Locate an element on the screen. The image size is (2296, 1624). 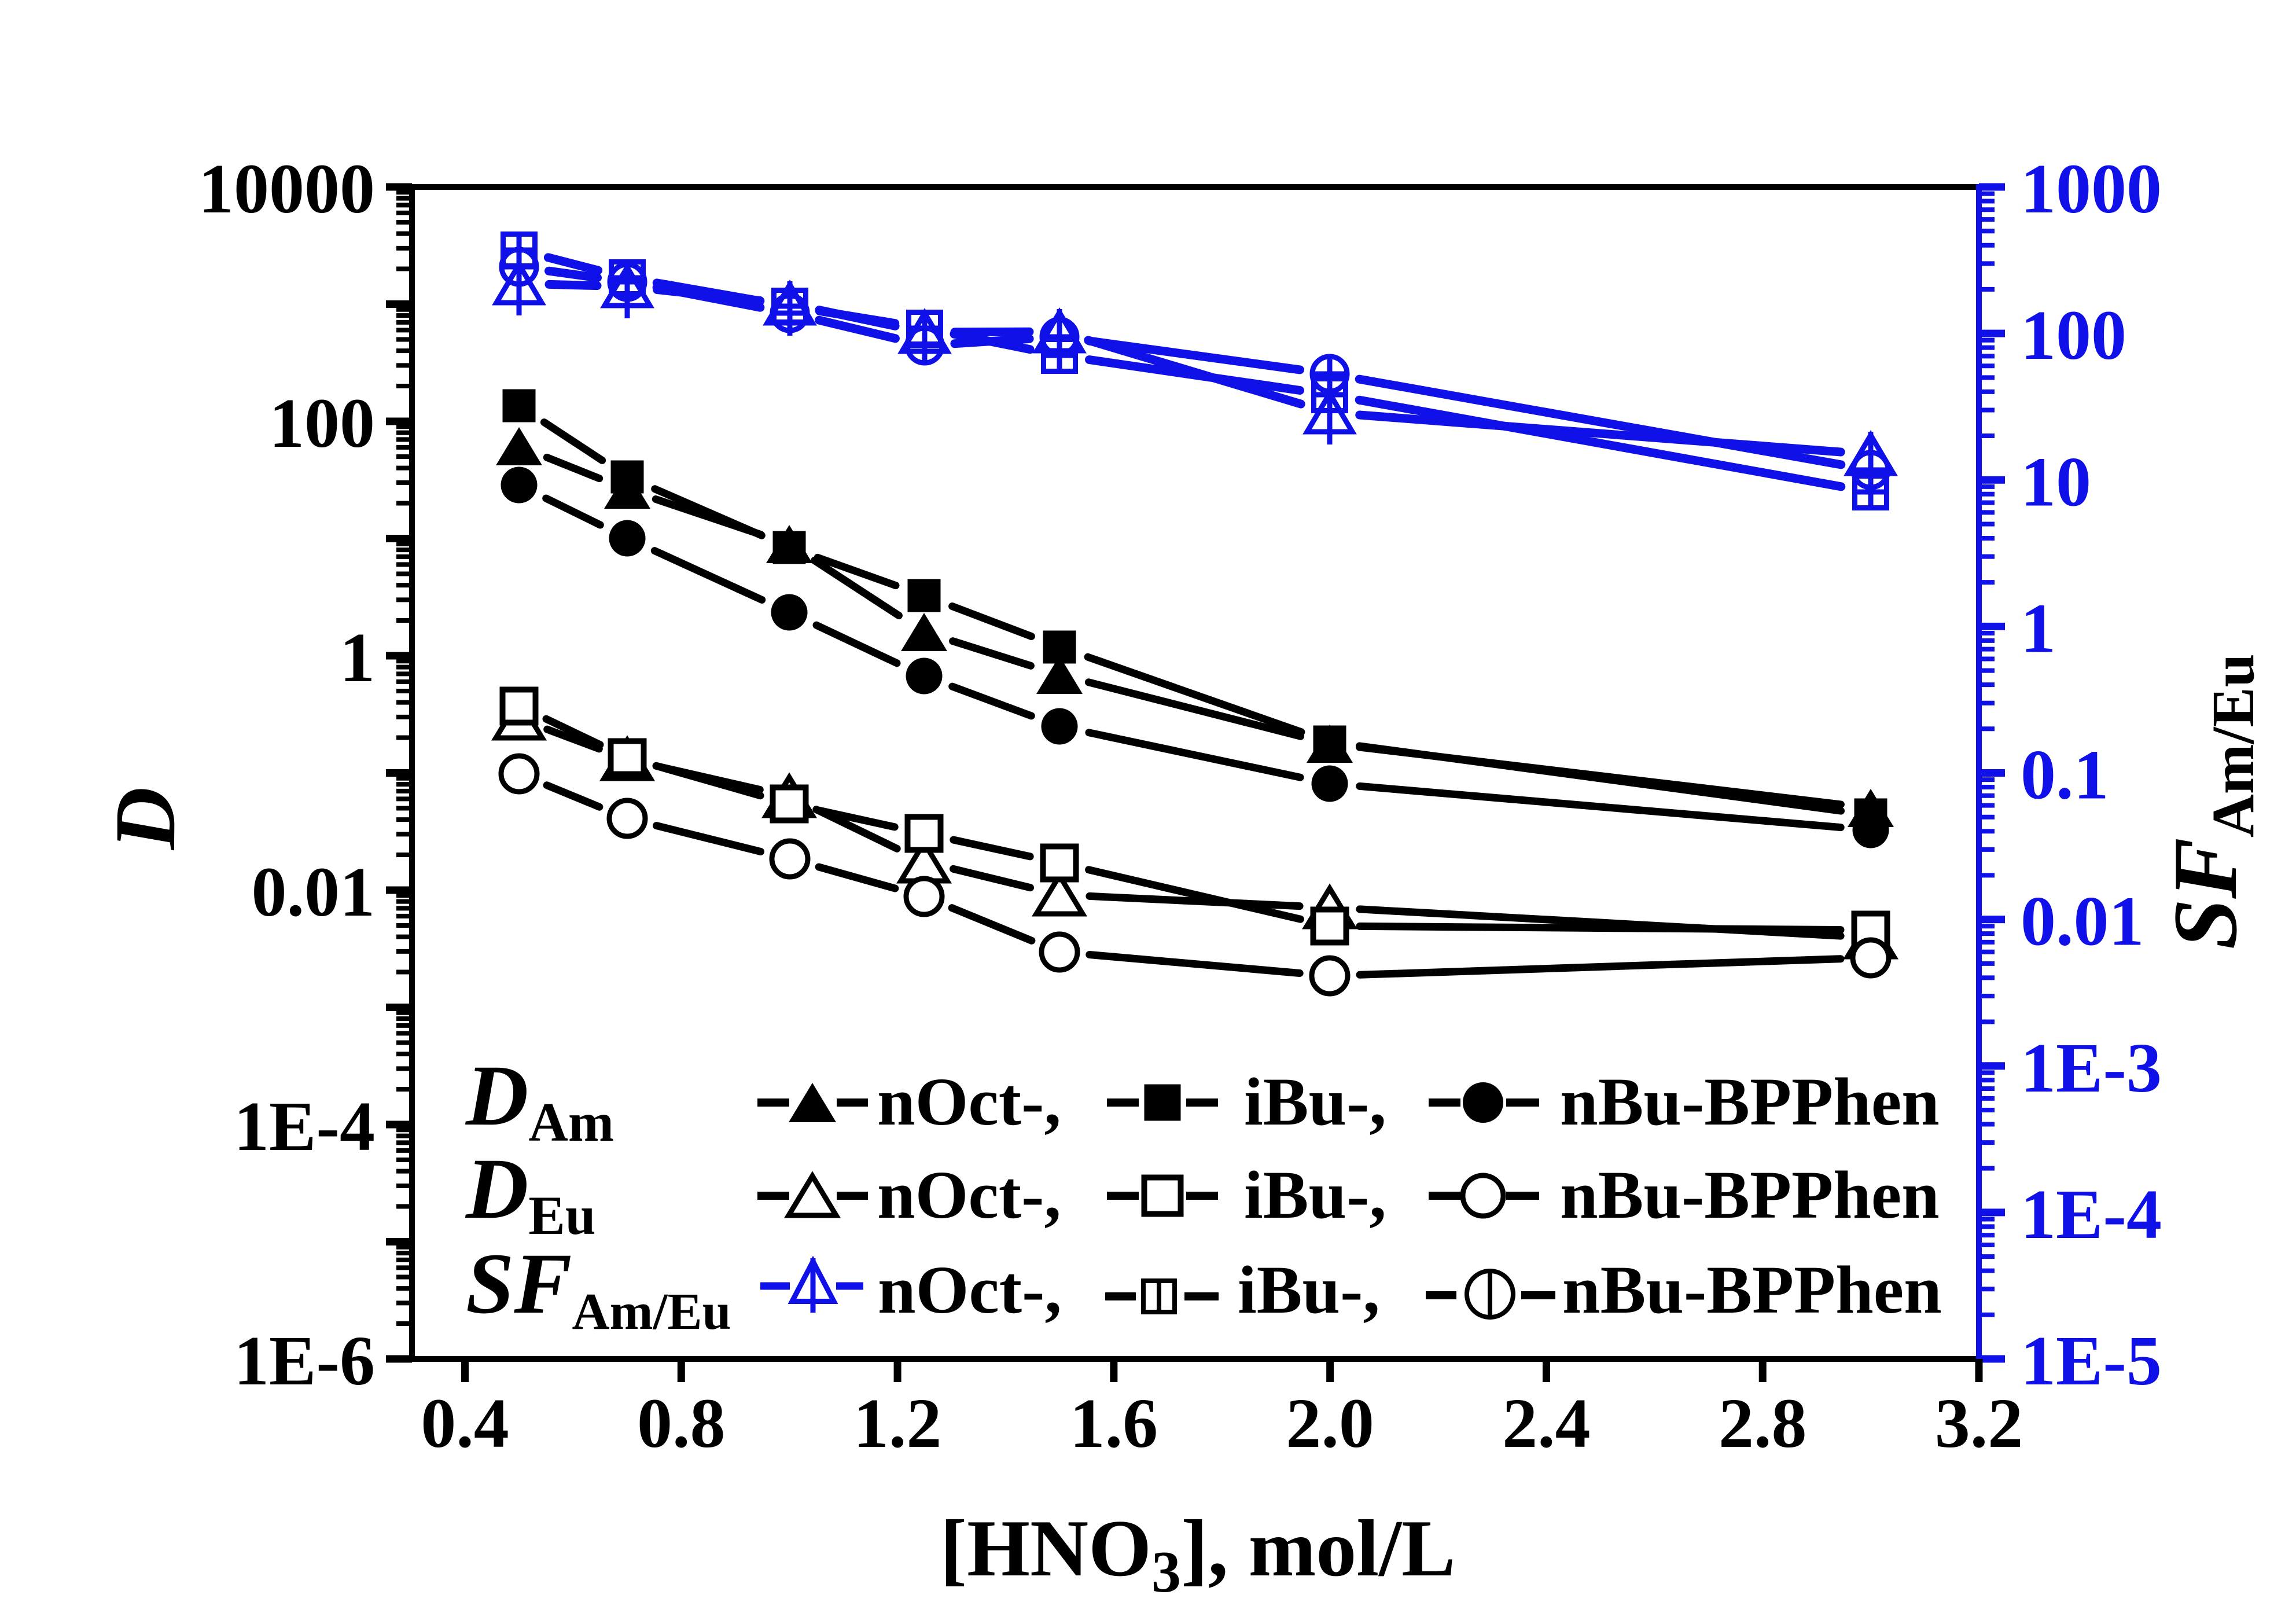
svg-text: SFAm/Eu is located at coordinates (2210, 801).